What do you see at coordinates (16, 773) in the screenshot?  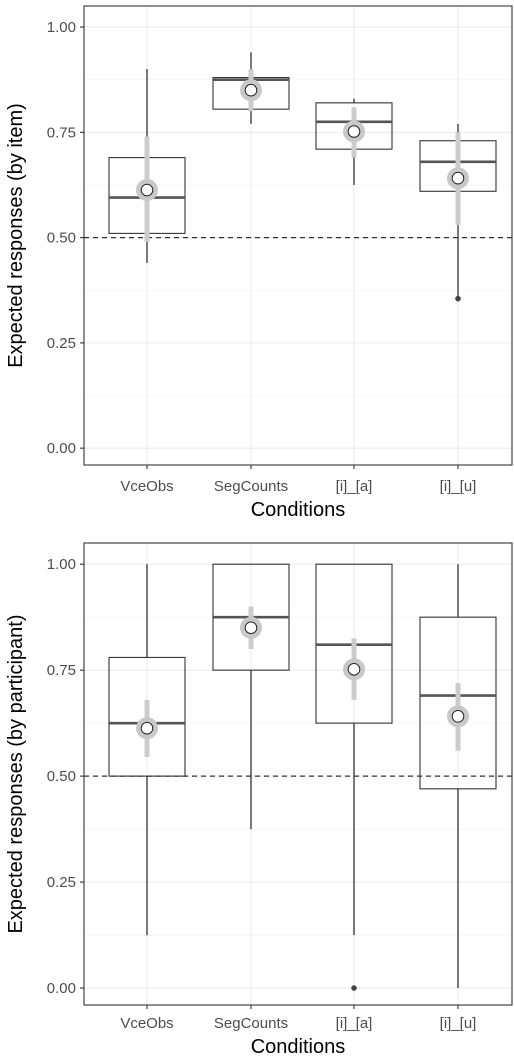 I see `y-axis-title: Expected responses (by participant)` at bounding box center [16, 773].